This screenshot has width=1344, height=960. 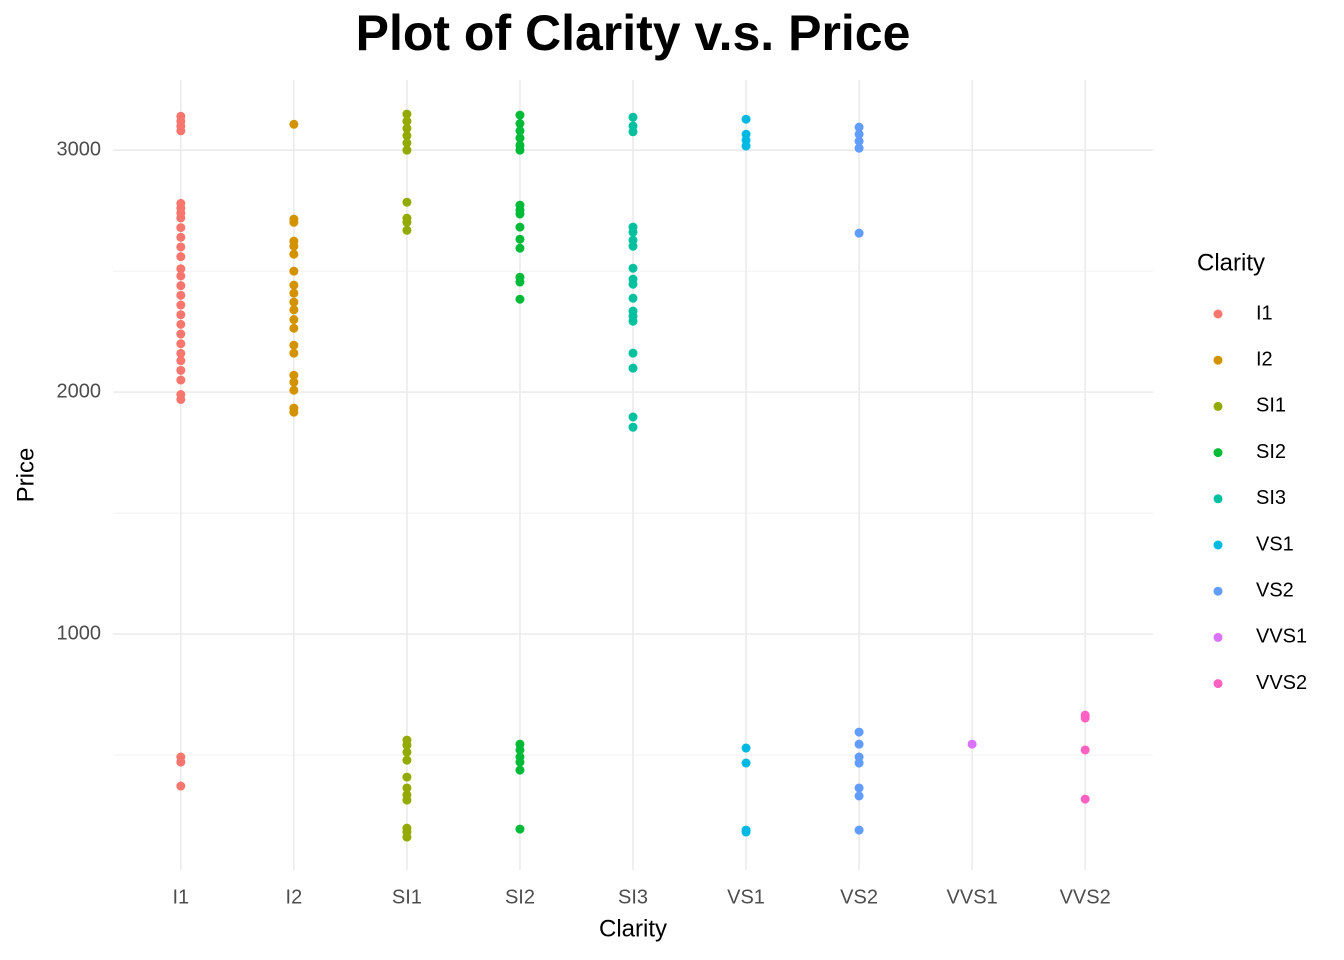 I want to click on x-tick-label: VS1, so click(x=746, y=897).